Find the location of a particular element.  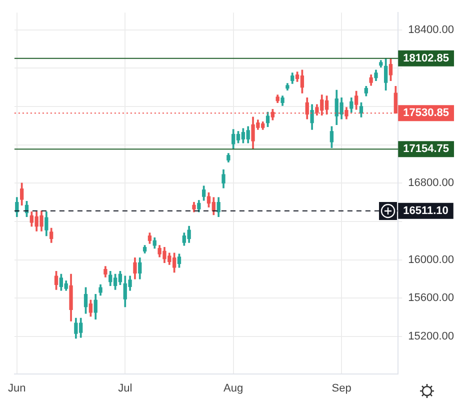

x-tick-label: Jul is located at coordinates (125, 388).